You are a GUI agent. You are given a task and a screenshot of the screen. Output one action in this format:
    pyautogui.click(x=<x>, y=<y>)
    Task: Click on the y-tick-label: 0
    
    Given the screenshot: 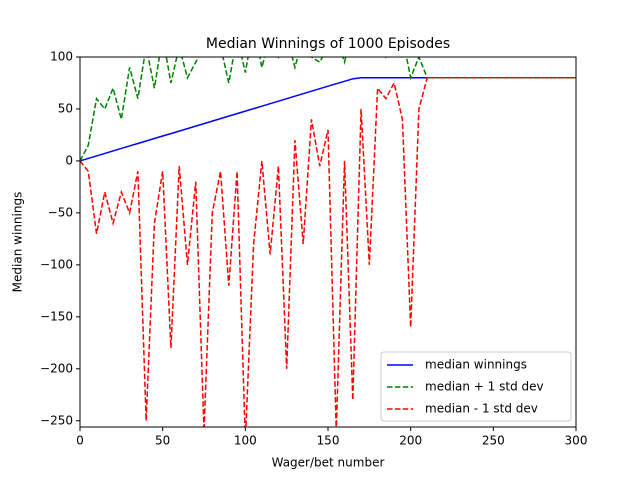 What is the action you would take?
    pyautogui.click(x=69, y=160)
    